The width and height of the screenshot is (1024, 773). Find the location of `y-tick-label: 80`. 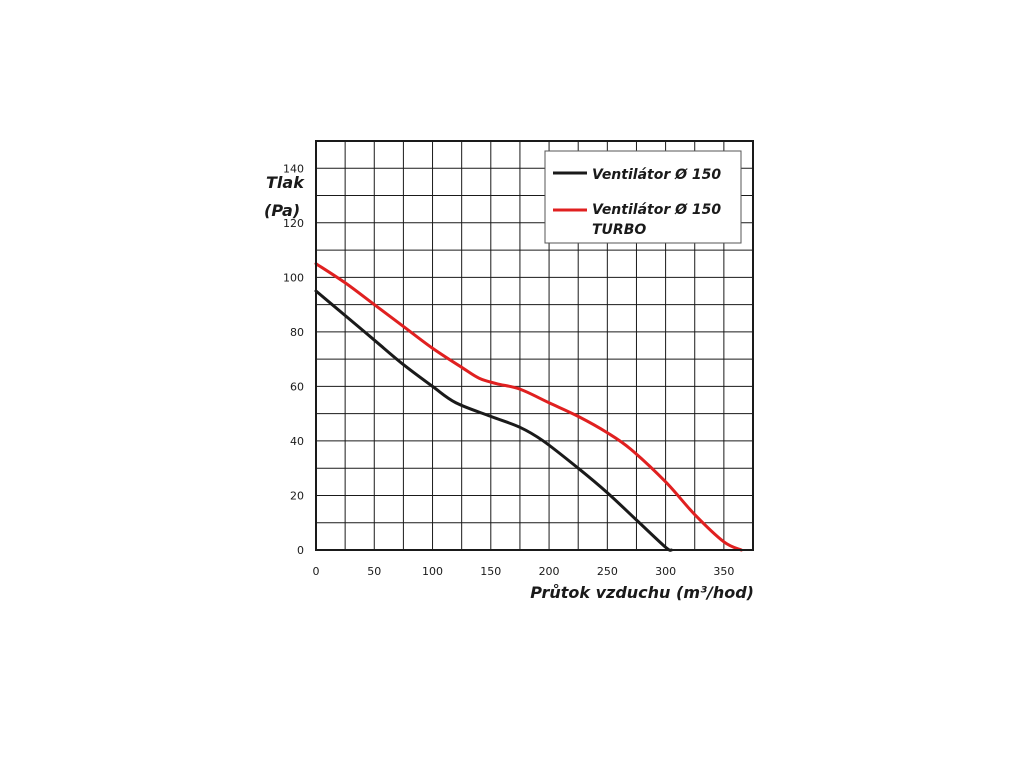

y-tick-label: 80 is located at coordinates (297, 332).